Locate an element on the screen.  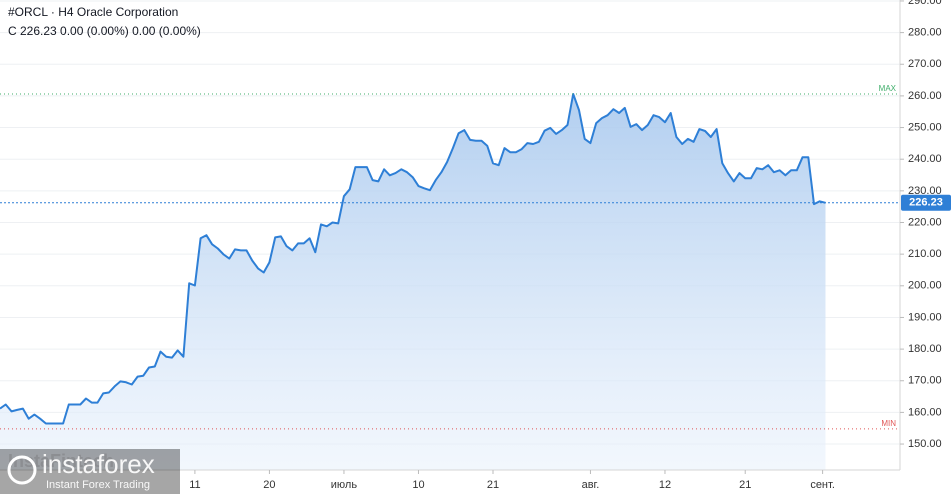
chart-subtitle: C 226.23 0.00 (0.00%) 0.00 (0.00%) is located at coordinates (104, 31).